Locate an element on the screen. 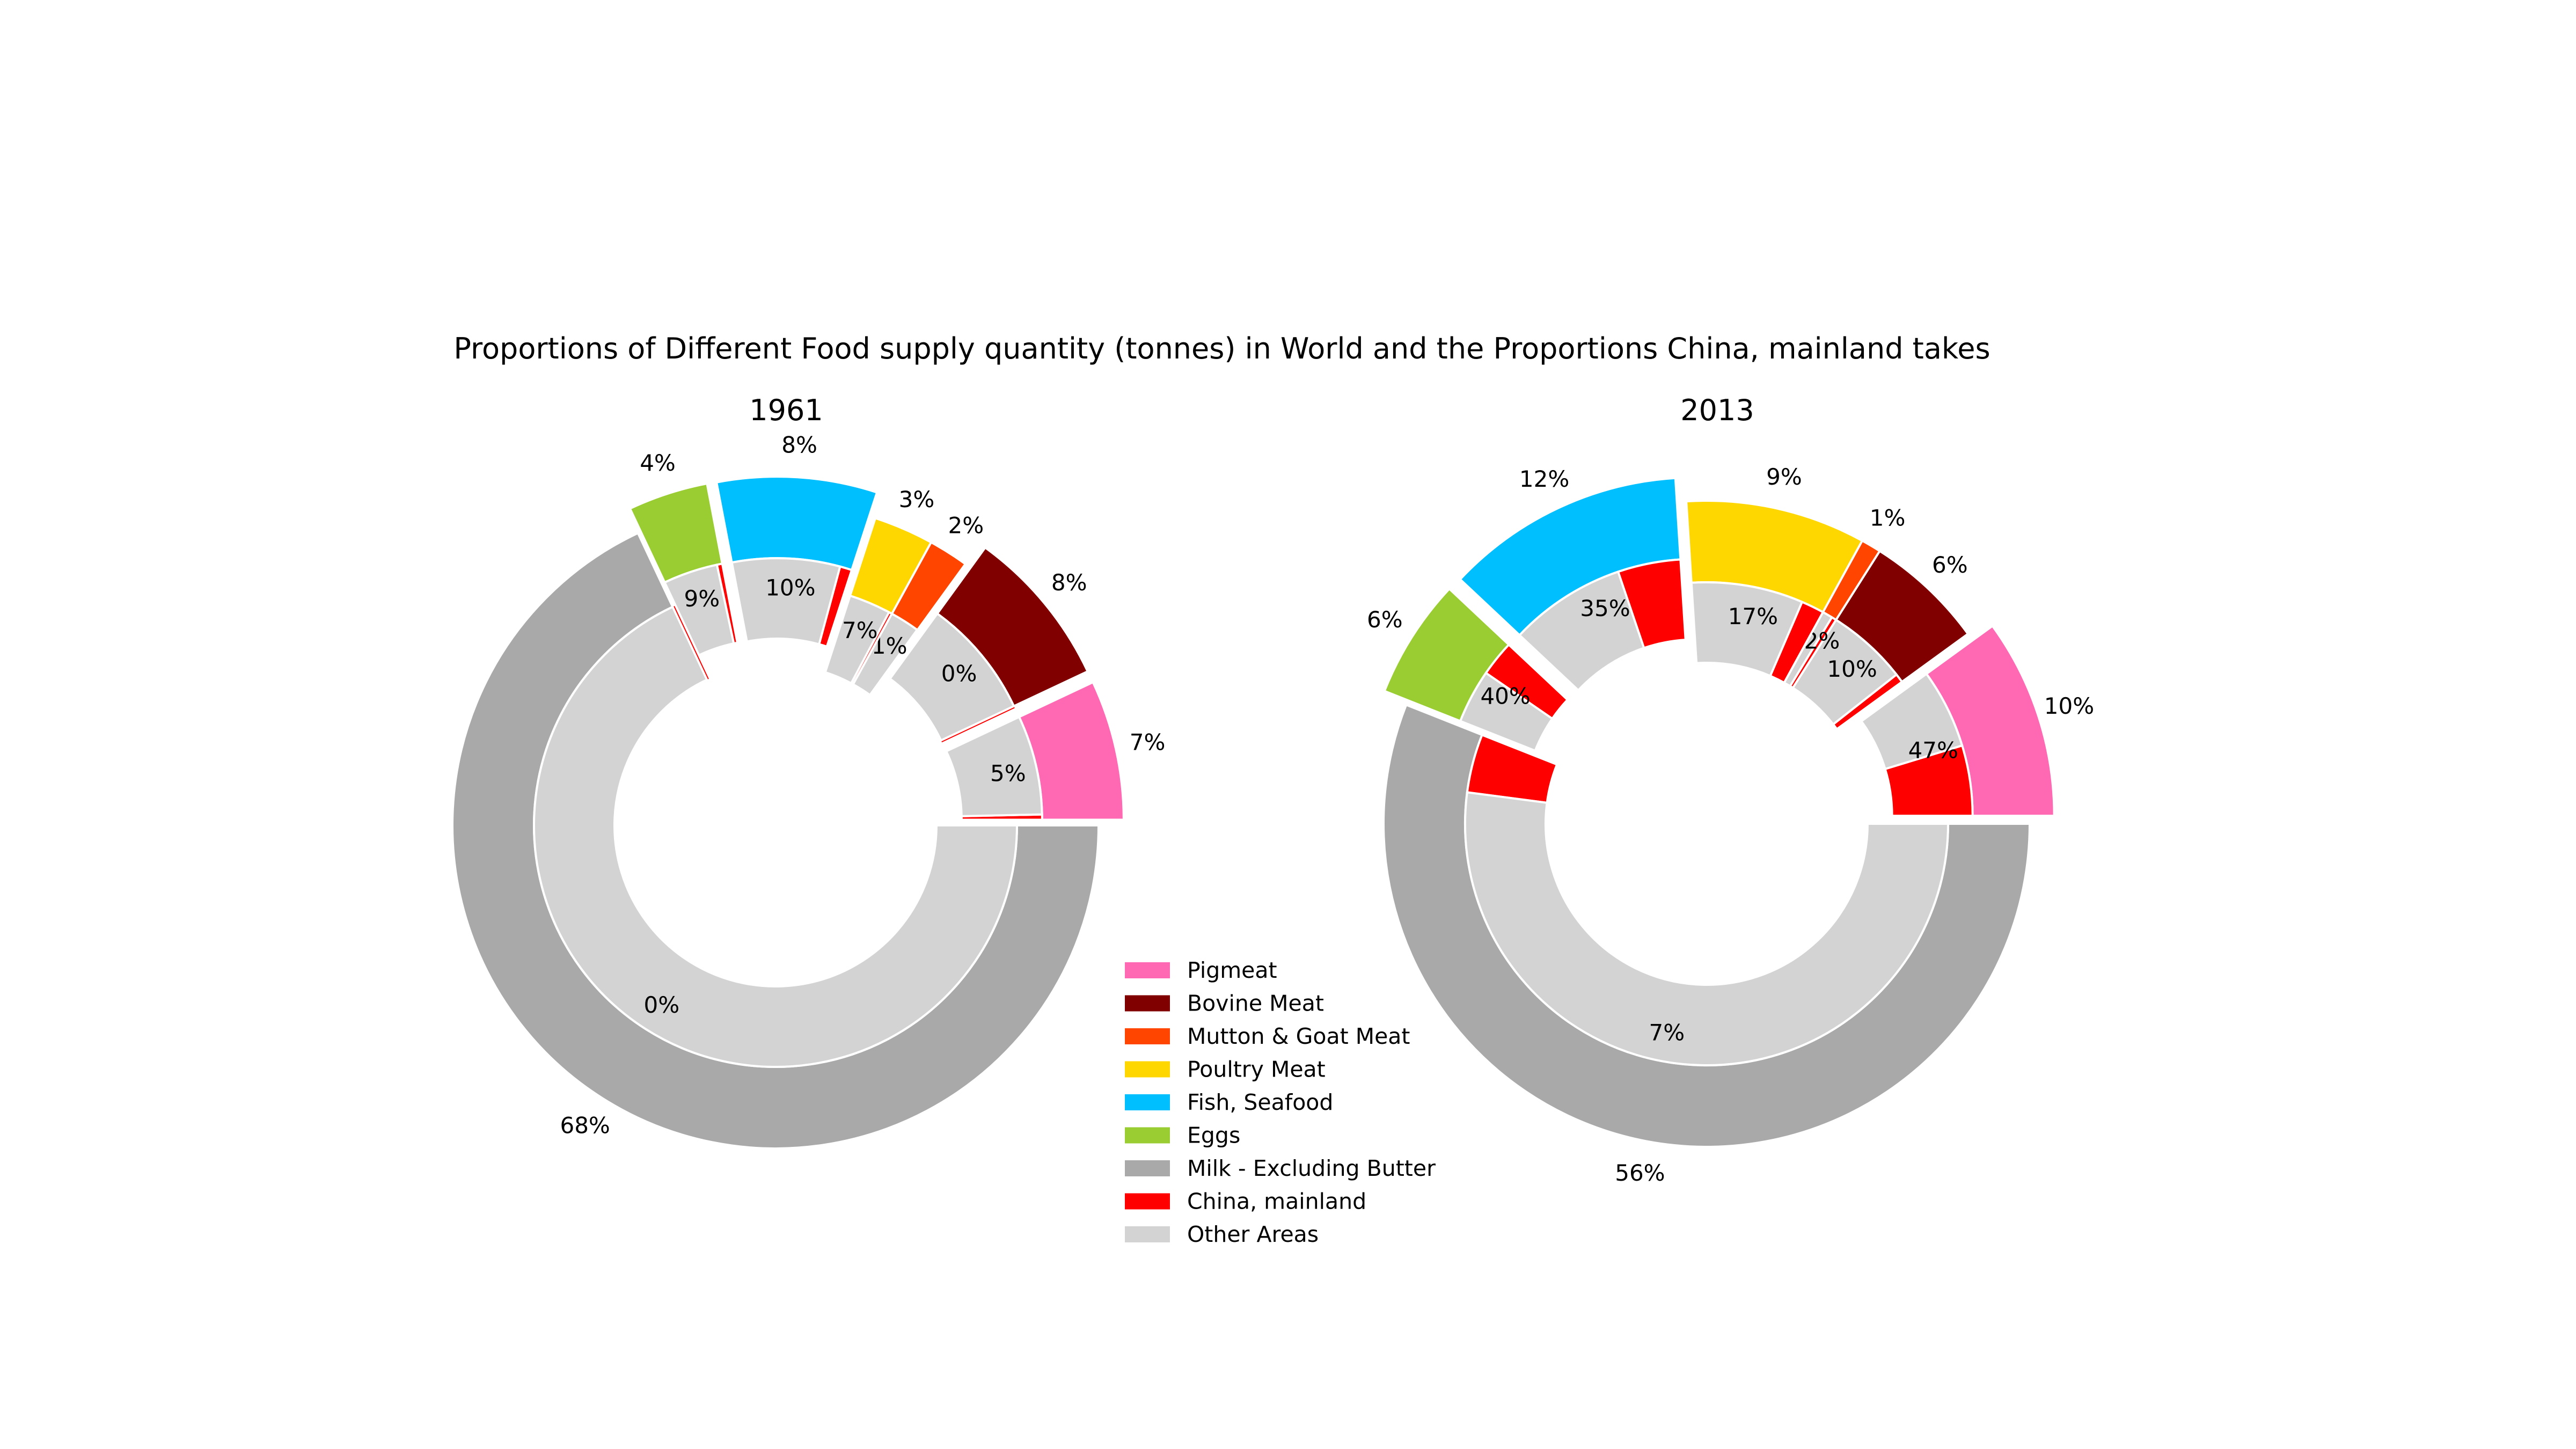  label-1961-milk-excluding-butter-china: 0% is located at coordinates (661, 1005).